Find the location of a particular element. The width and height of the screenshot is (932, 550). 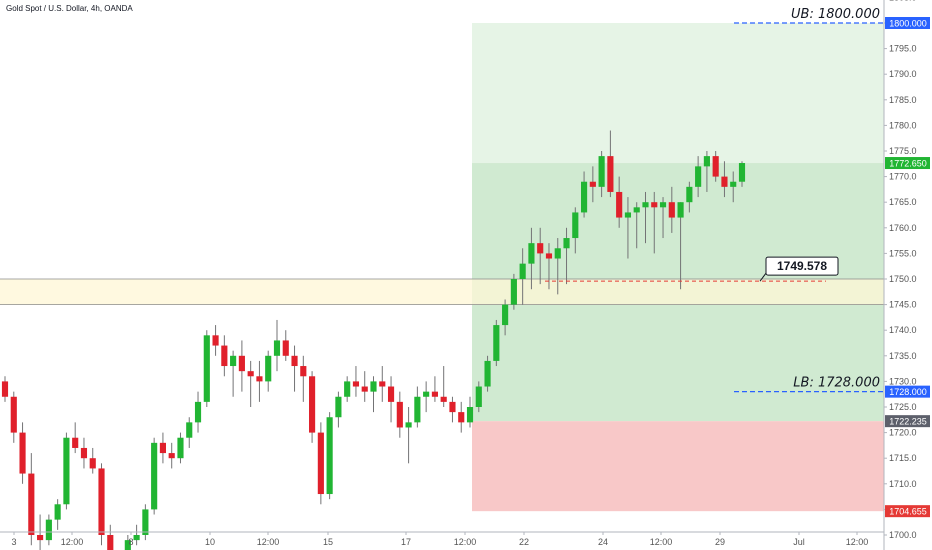

y-tick-label: 1805.0 is located at coordinates (903, 1).